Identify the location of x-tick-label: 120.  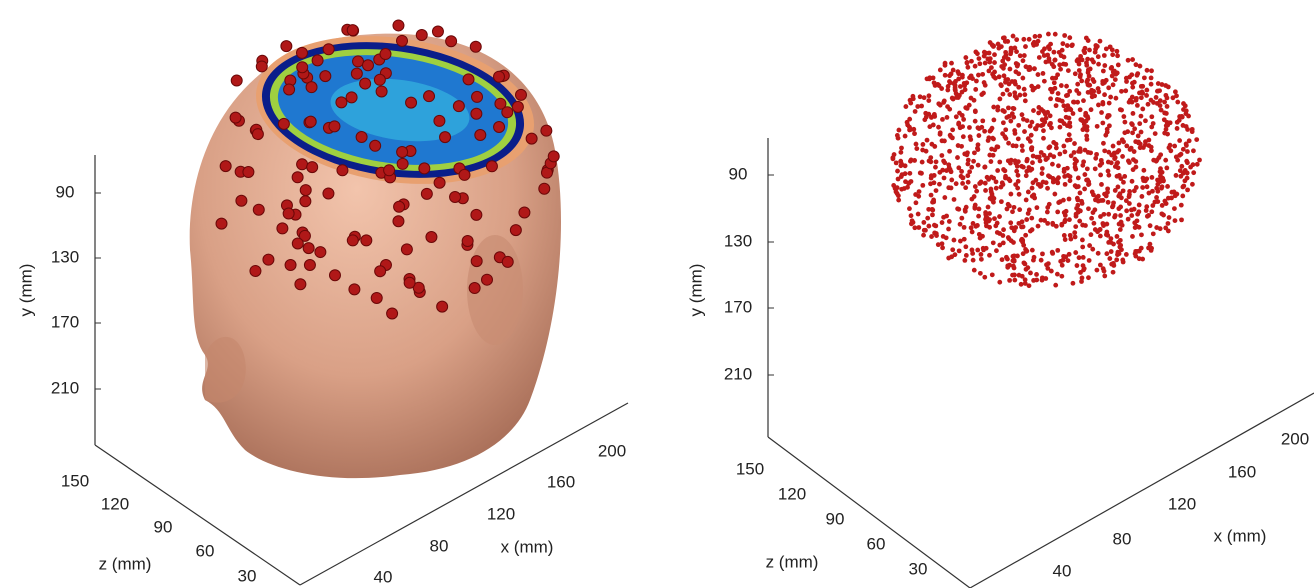
(501, 513).